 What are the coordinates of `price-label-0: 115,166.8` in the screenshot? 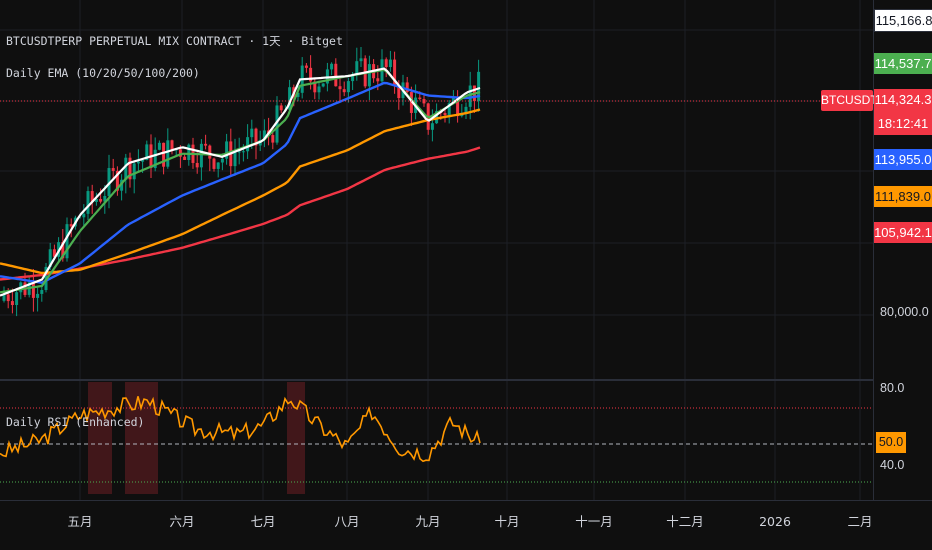 It's located at (903, 20).